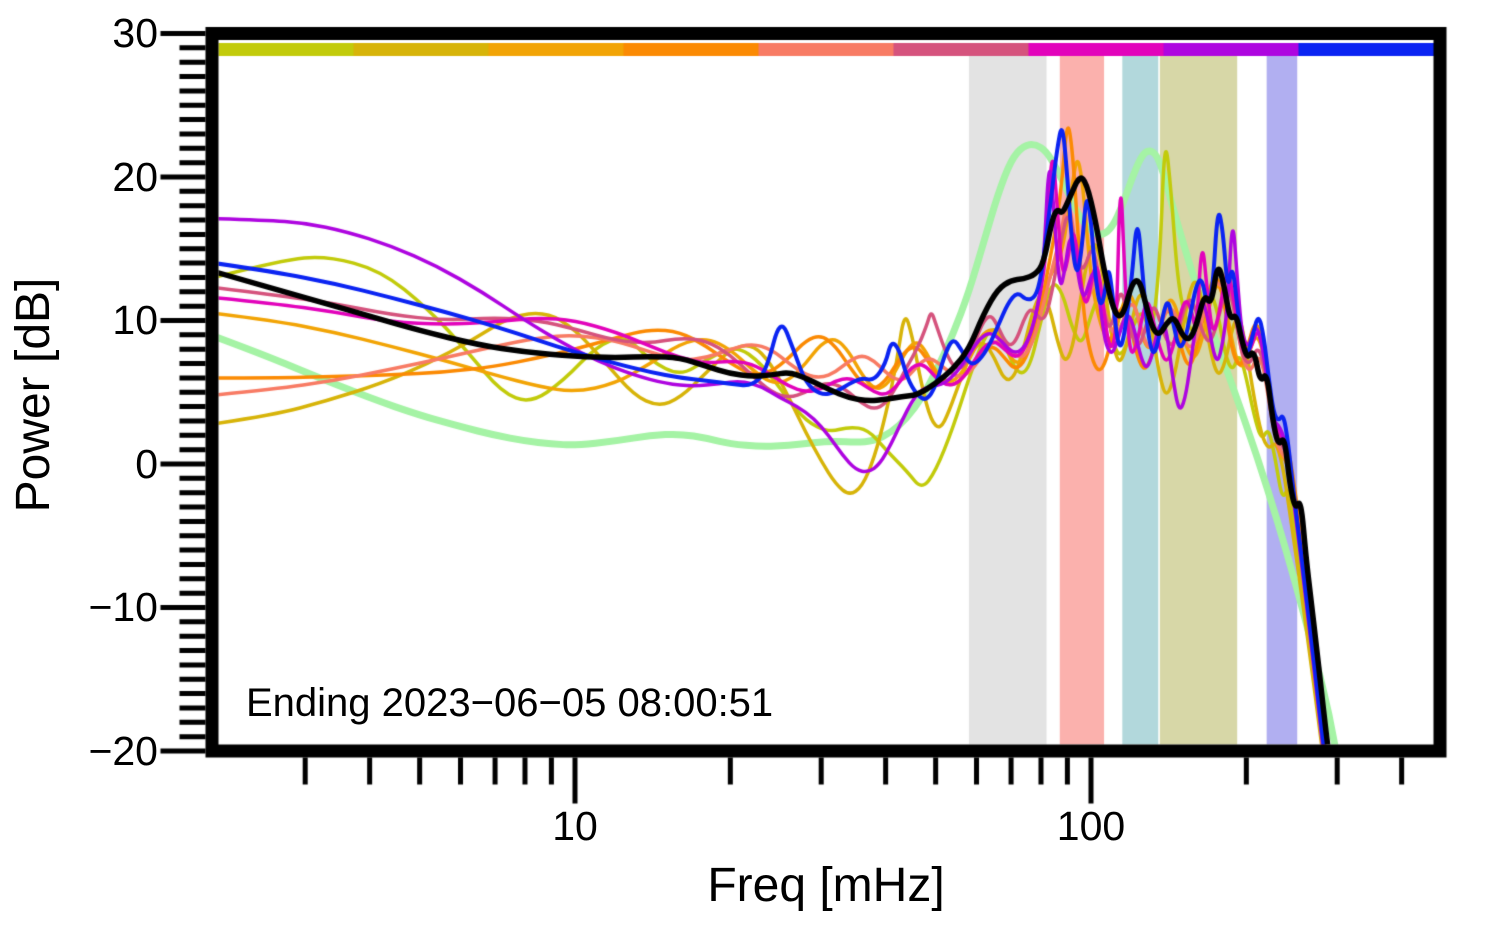 This screenshot has width=1494, height=952. I want to click on x-tick-label: 10, so click(575, 826).